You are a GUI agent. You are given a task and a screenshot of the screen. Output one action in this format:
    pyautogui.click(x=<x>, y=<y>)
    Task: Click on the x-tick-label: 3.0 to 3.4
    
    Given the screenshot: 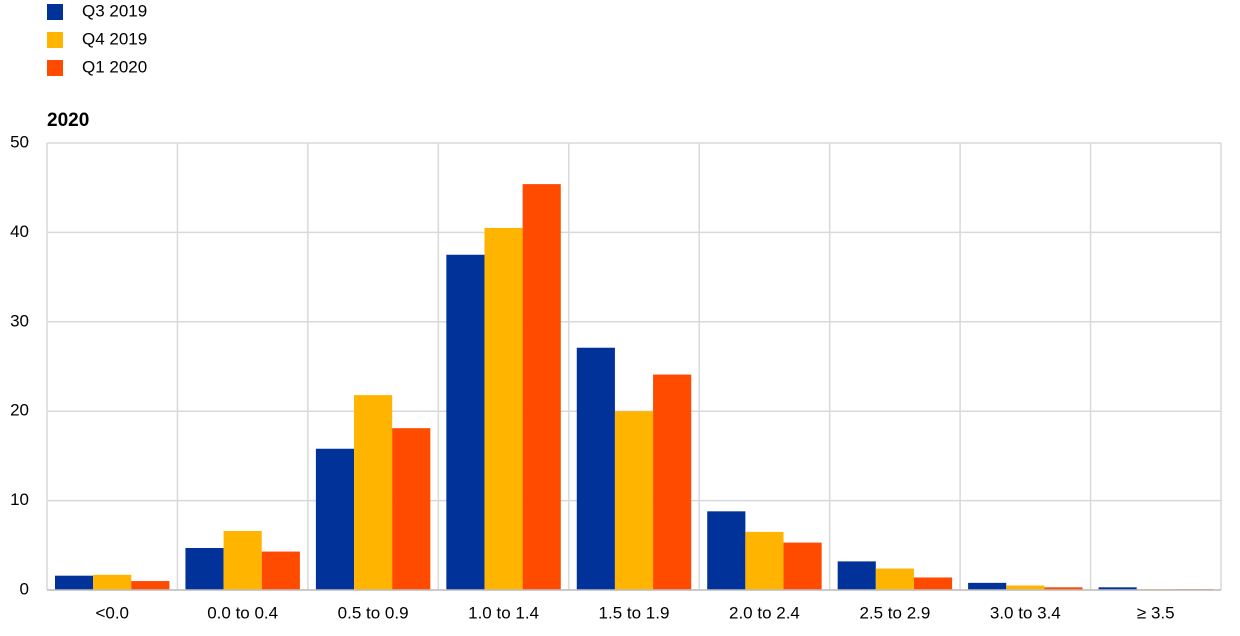 What is the action you would take?
    pyautogui.click(x=1025, y=612)
    